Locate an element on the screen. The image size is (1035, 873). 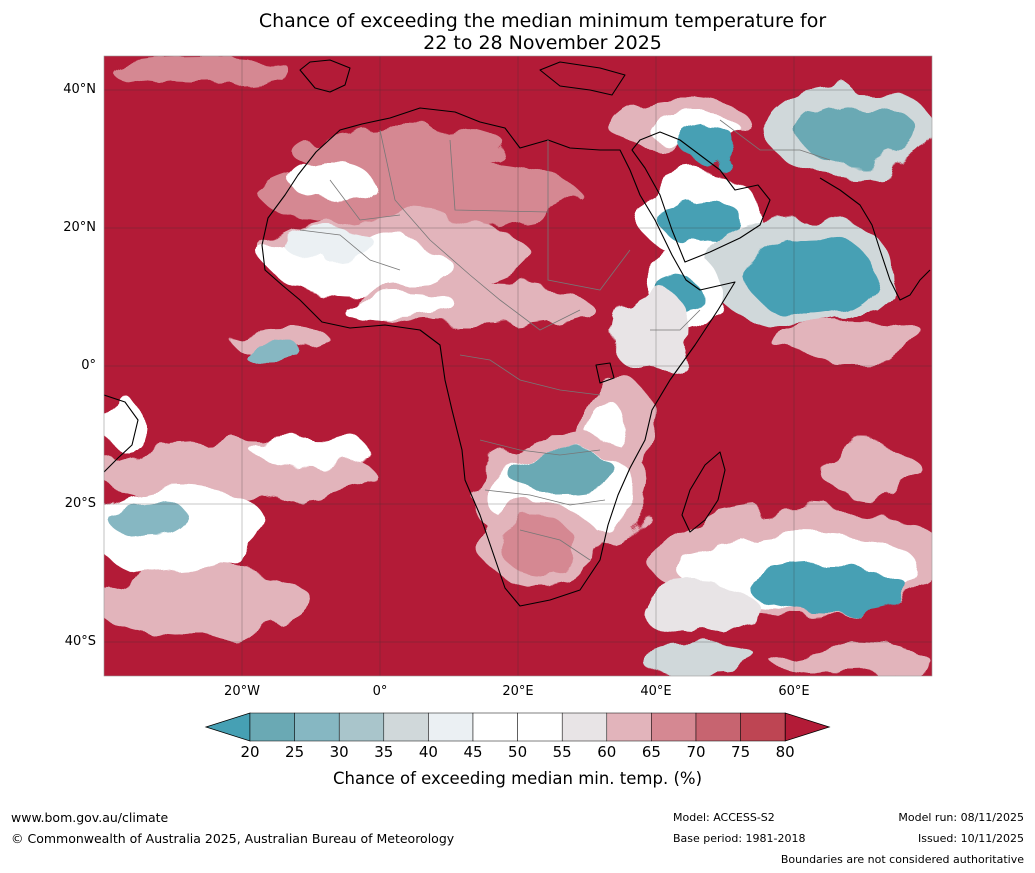
colorbar-under-arrow is located at coordinates (227, 727).